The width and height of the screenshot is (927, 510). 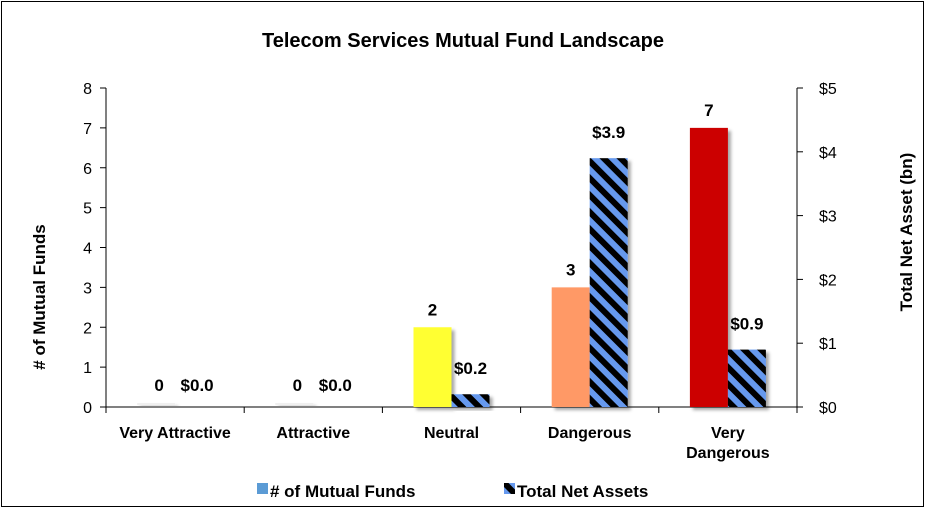 I want to click on category-label: Attractive, so click(x=313, y=433).